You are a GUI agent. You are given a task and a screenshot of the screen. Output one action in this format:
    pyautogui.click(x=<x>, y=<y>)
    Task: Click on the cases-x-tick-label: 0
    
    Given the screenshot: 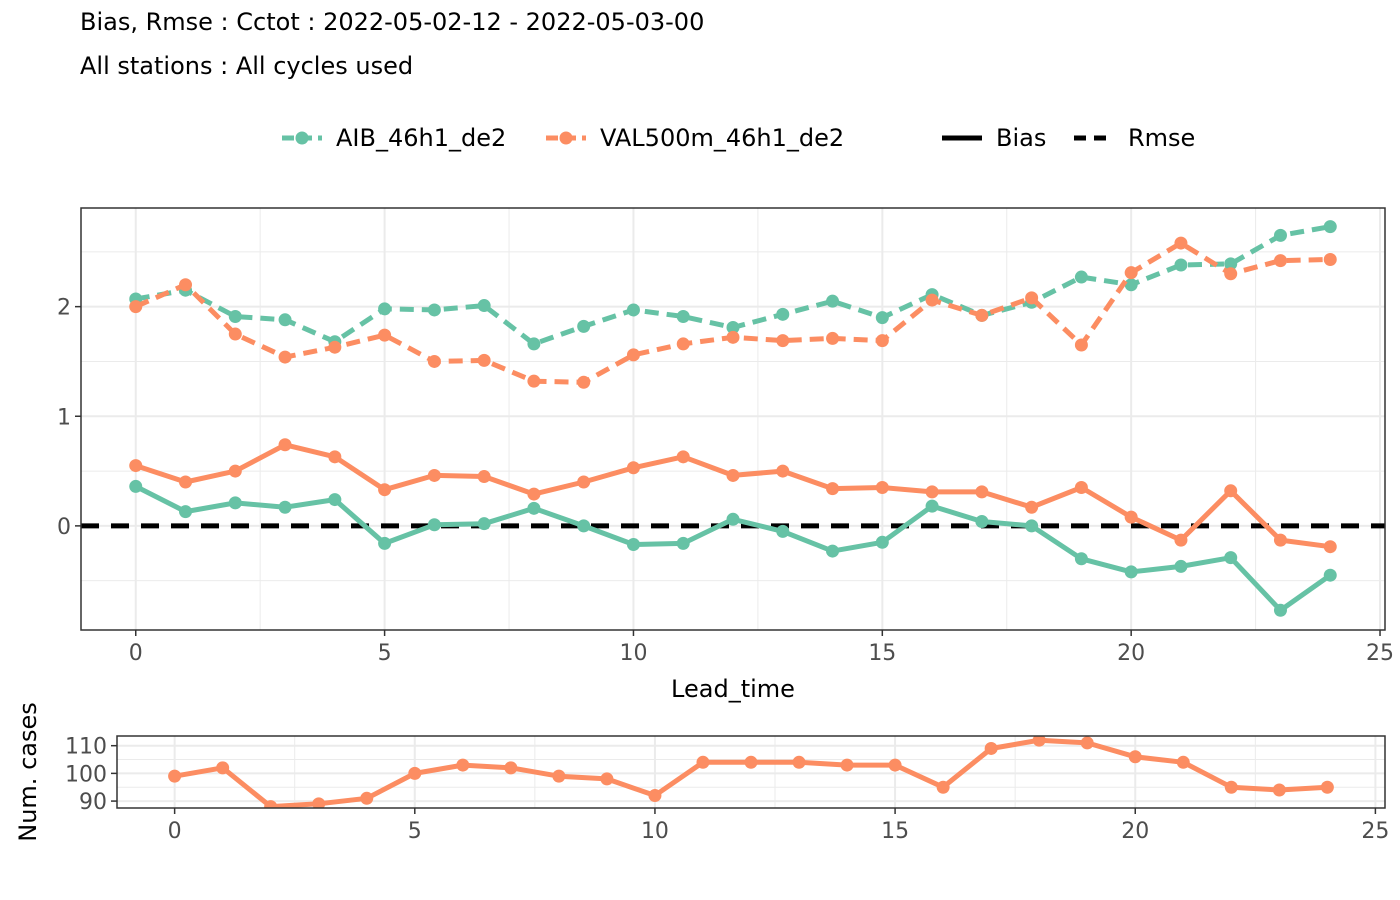 What is the action you would take?
    pyautogui.click(x=175, y=831)
    